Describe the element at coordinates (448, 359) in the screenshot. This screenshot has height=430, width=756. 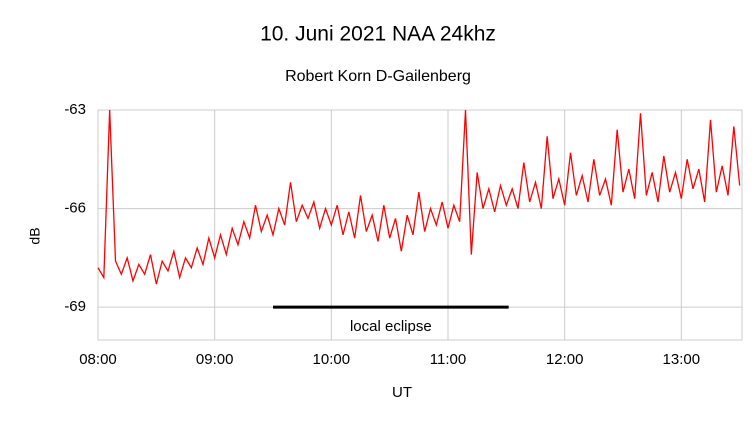
I see `x-tick-label: 11:00` at that location.